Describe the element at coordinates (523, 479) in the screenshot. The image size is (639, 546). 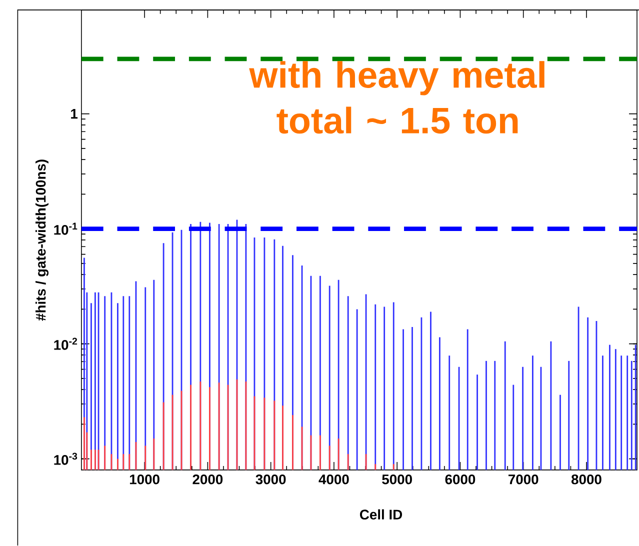
I see `x-tick-label: 7000` at that location.